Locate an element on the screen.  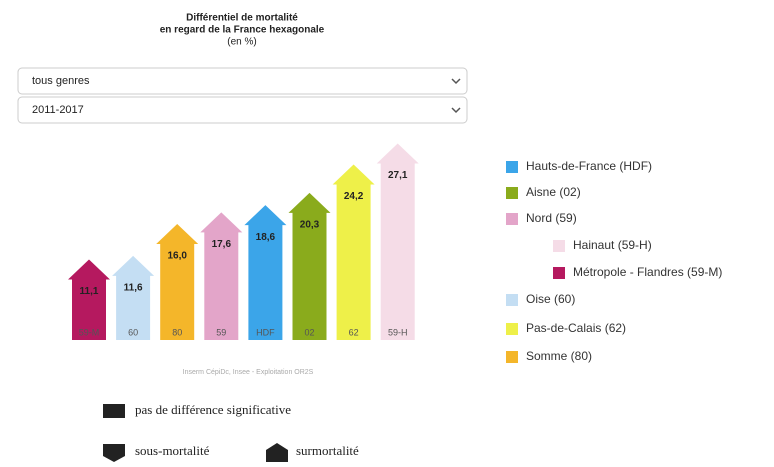
key-label: pas de différence significative is located at coordinates (213, 409).